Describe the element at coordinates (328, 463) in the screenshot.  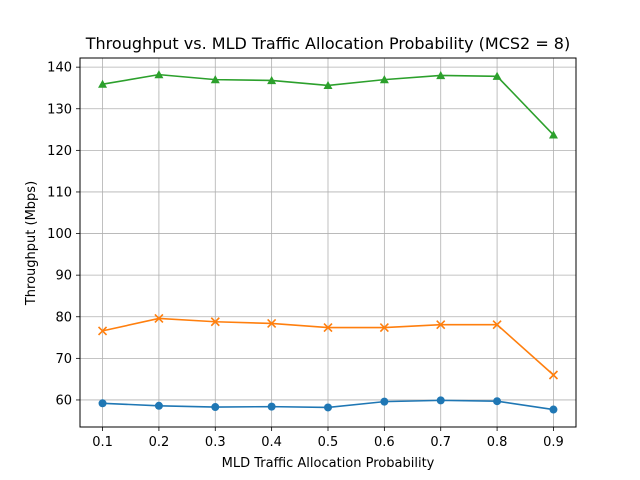
I see `x-axis-label: MLD Traffic Allocation Probability` at that location.